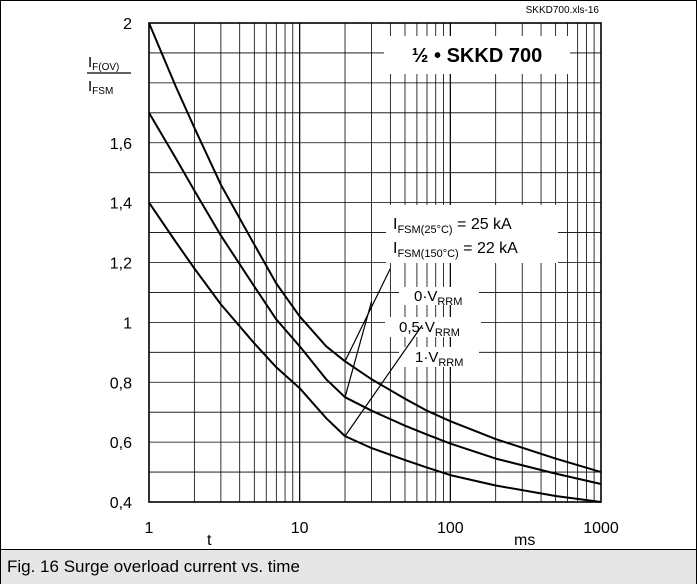 This screenshot has height=584, width=697. Describe the element at coordinates (103, 63) in the screenshot. I see `y-axis-label-numerator: IF(OV)` at that location.